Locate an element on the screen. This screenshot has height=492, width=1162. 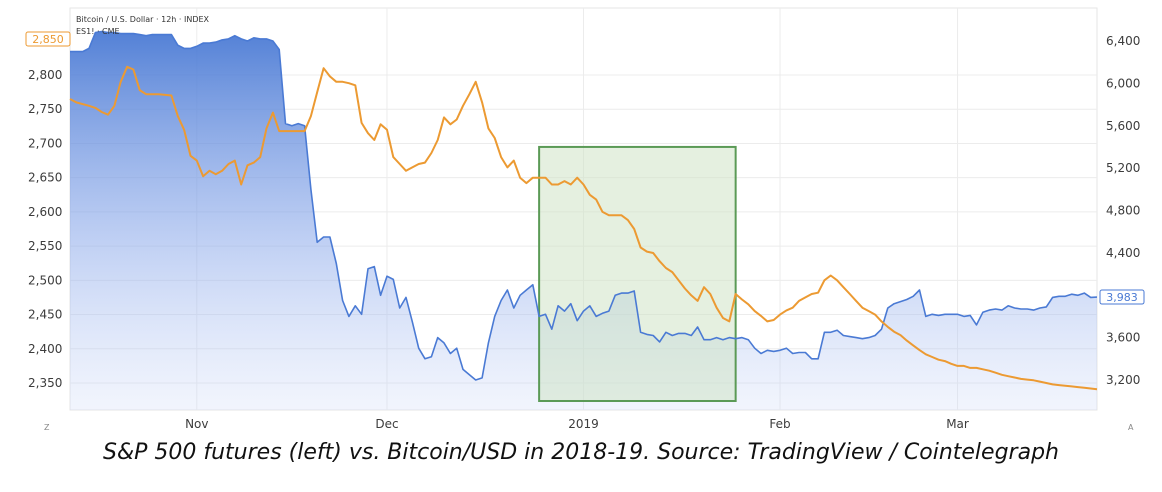
highlight-region is located at coordinates (637, 273).